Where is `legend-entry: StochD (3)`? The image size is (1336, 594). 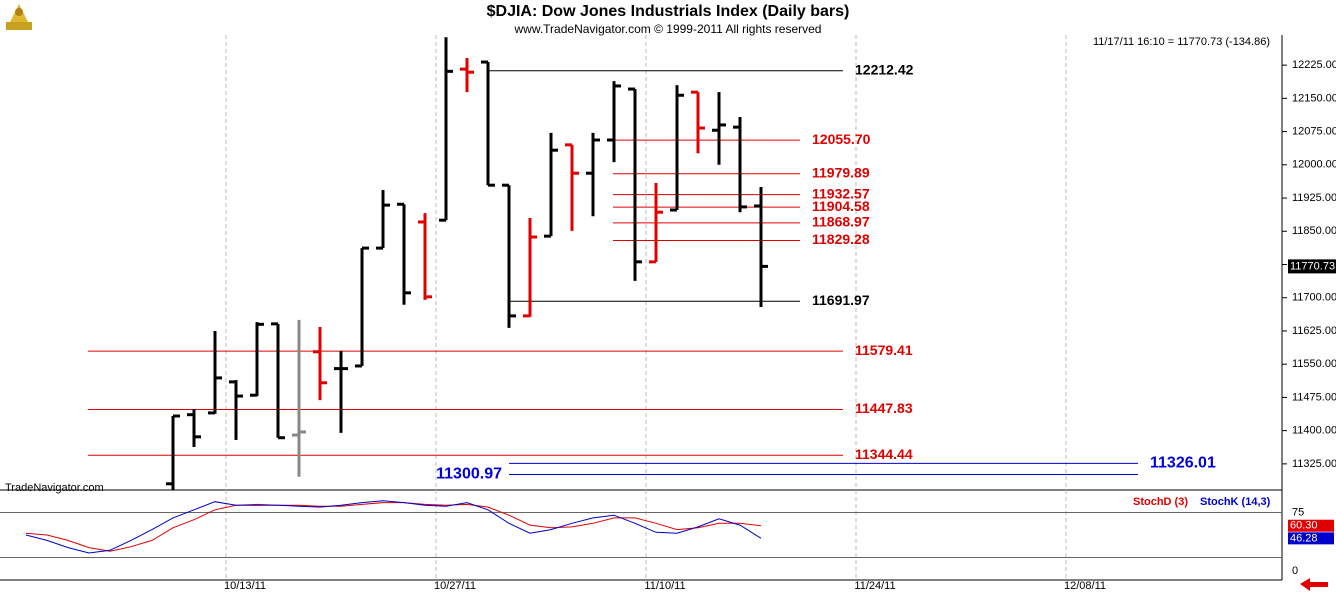
legend-entry: StochD (3) is located at coordinates (1160, 502).